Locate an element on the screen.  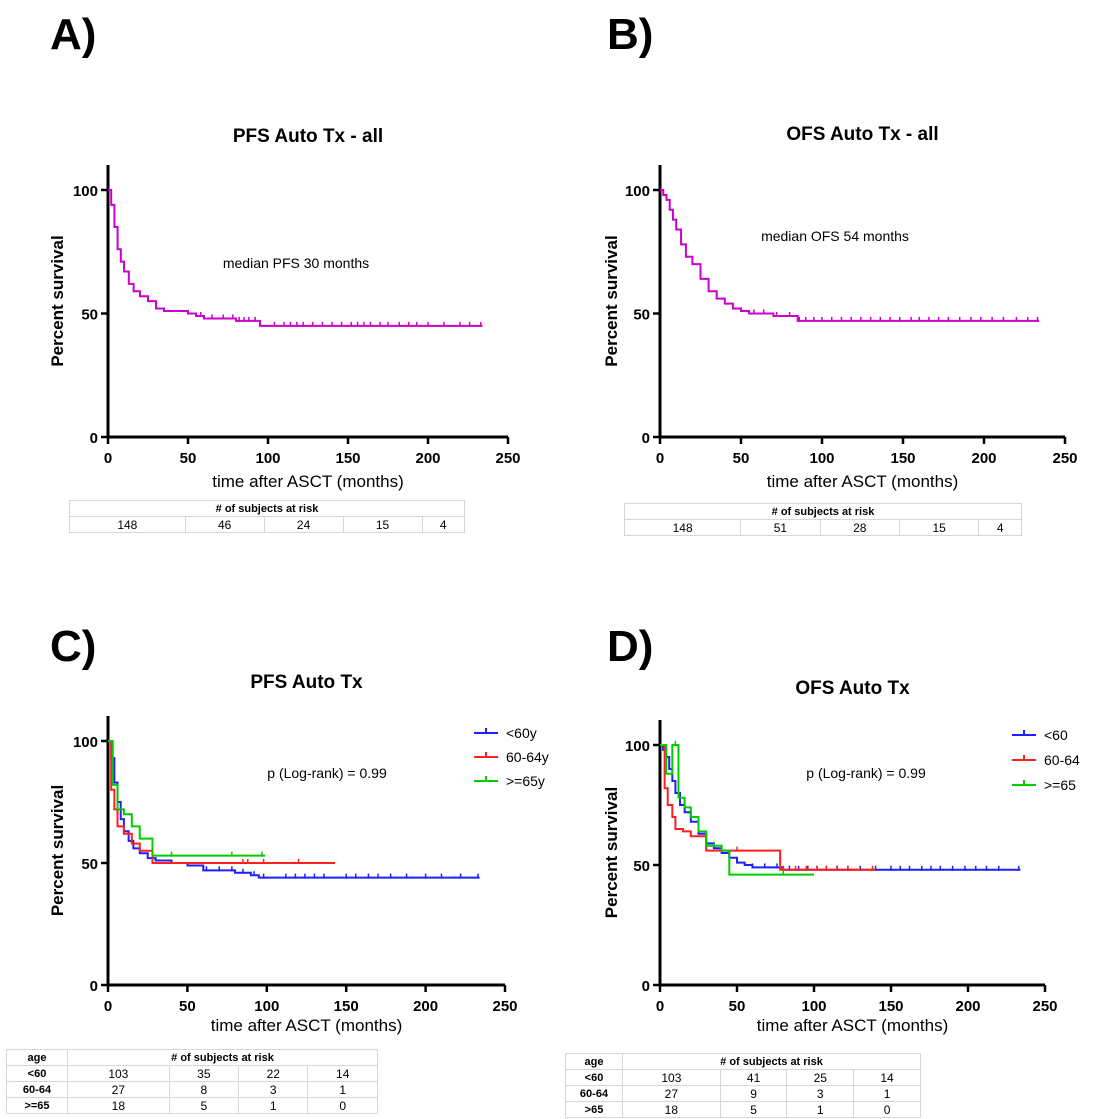
legend-label: <60 is located at coordinates (1056, 735).